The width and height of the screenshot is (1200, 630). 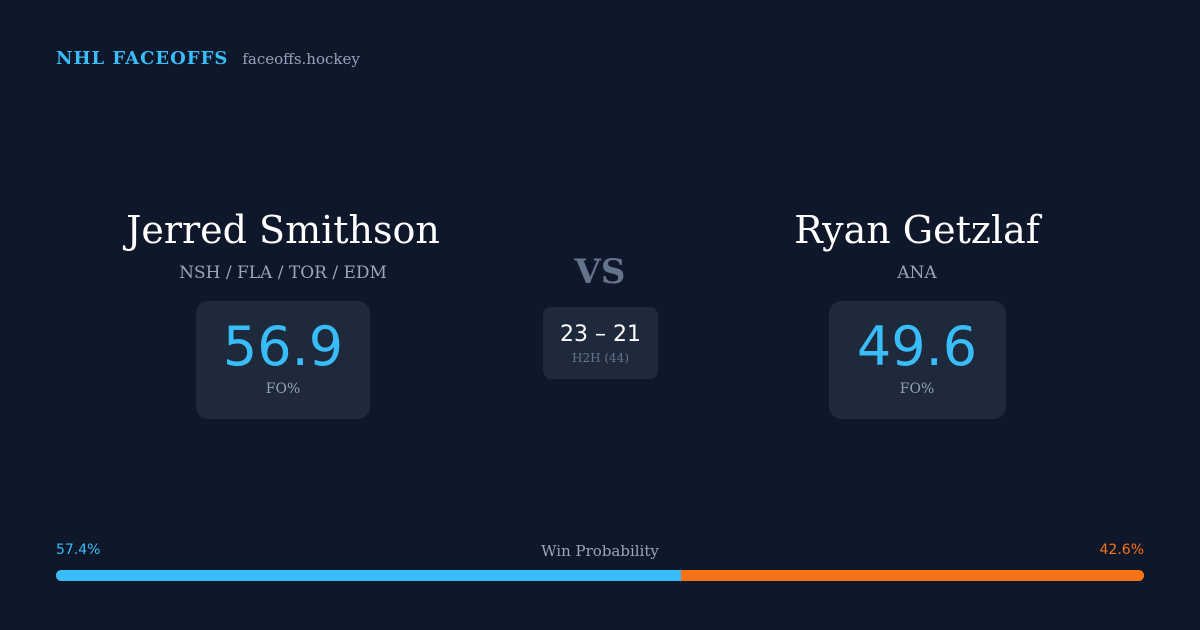 What do you see at coordinates (283, 389) in the screenshot?
I see `player-left-fo-label: FO%` at bounding box center [283, 389].